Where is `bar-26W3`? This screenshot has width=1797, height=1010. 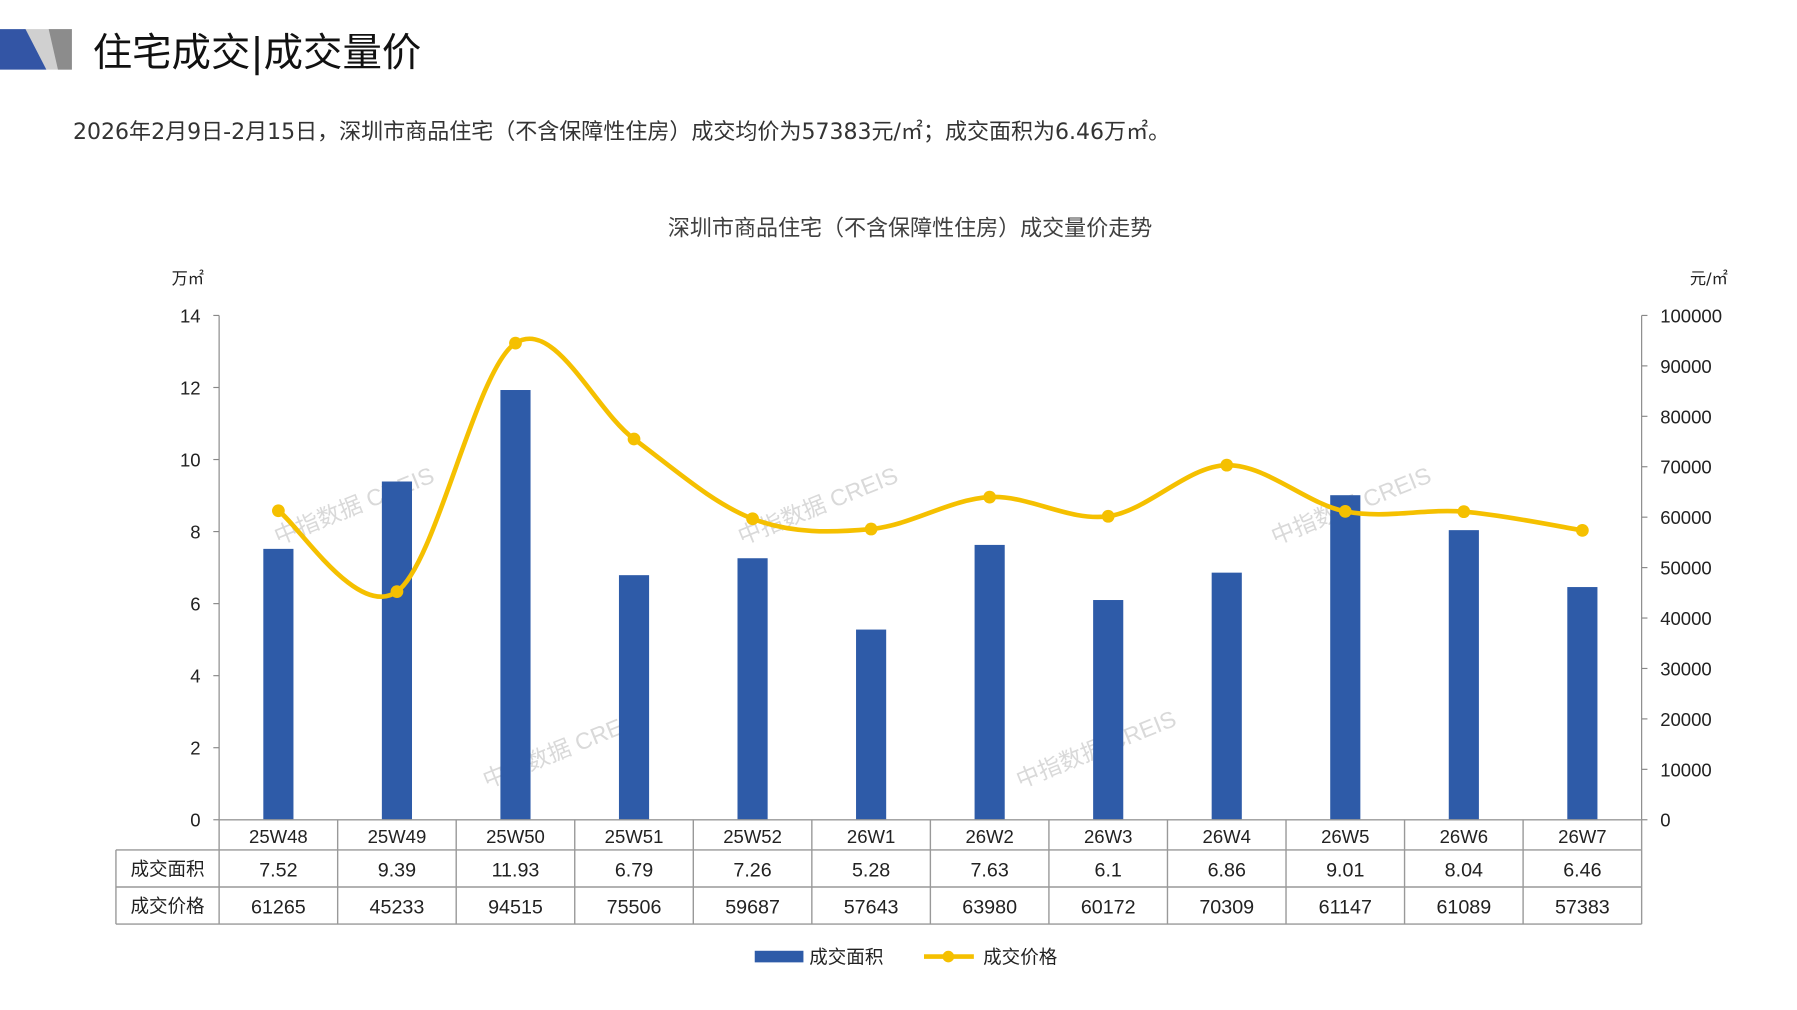
bar-26W3 is located at coordinates (1108, 710).